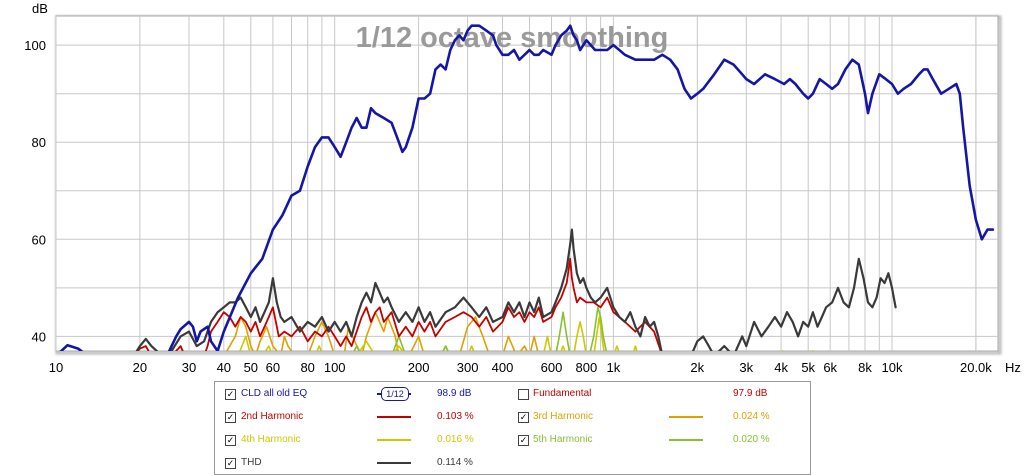 The width and height of the screenshot is (1024, 476). What do you see at coordinates (976, 367) in the screenshot?
I see `x-tick-label: 20.0k` at bounding box center [976, 367].